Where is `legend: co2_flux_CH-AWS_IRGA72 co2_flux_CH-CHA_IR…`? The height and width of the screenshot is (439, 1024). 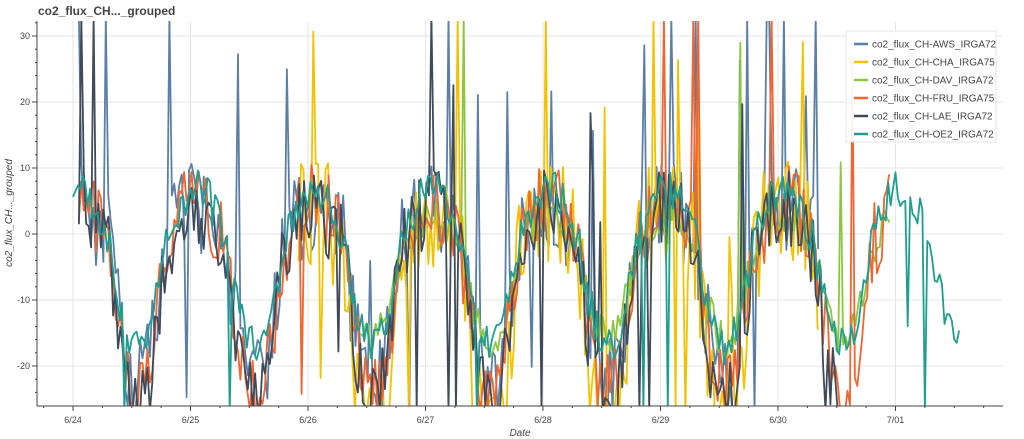
legend: co2_flux_CH-AWS_IRGA72 co2_flux_CH-CHA_IR… is located at coordinates (921, 86).